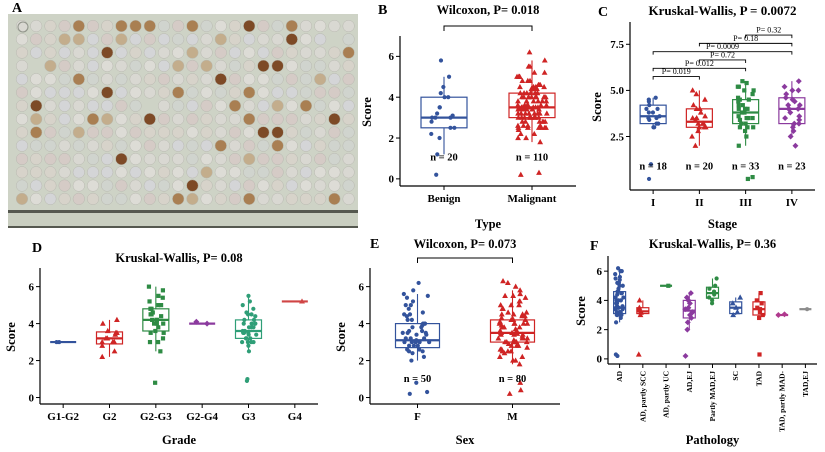 The height and width of the screenshot is (452, 825). Describe the element at coordinates (712, 396) in the screenshot. I see `svg-text: Partly MAD,EJ` at that location.